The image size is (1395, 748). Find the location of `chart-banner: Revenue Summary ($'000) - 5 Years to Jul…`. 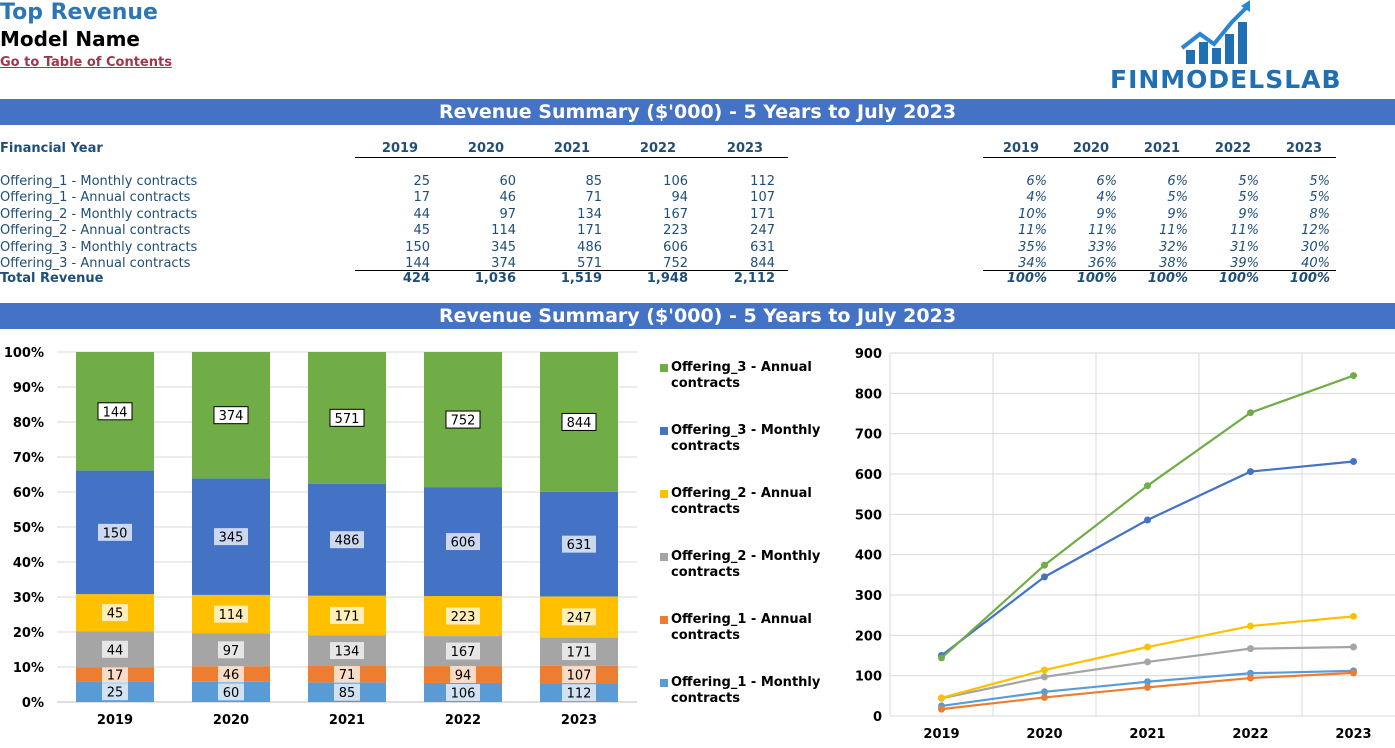

chart-banner: Revenue Summary ($'000) - 5 Years to Jul… is located at coordinates (697, 316).